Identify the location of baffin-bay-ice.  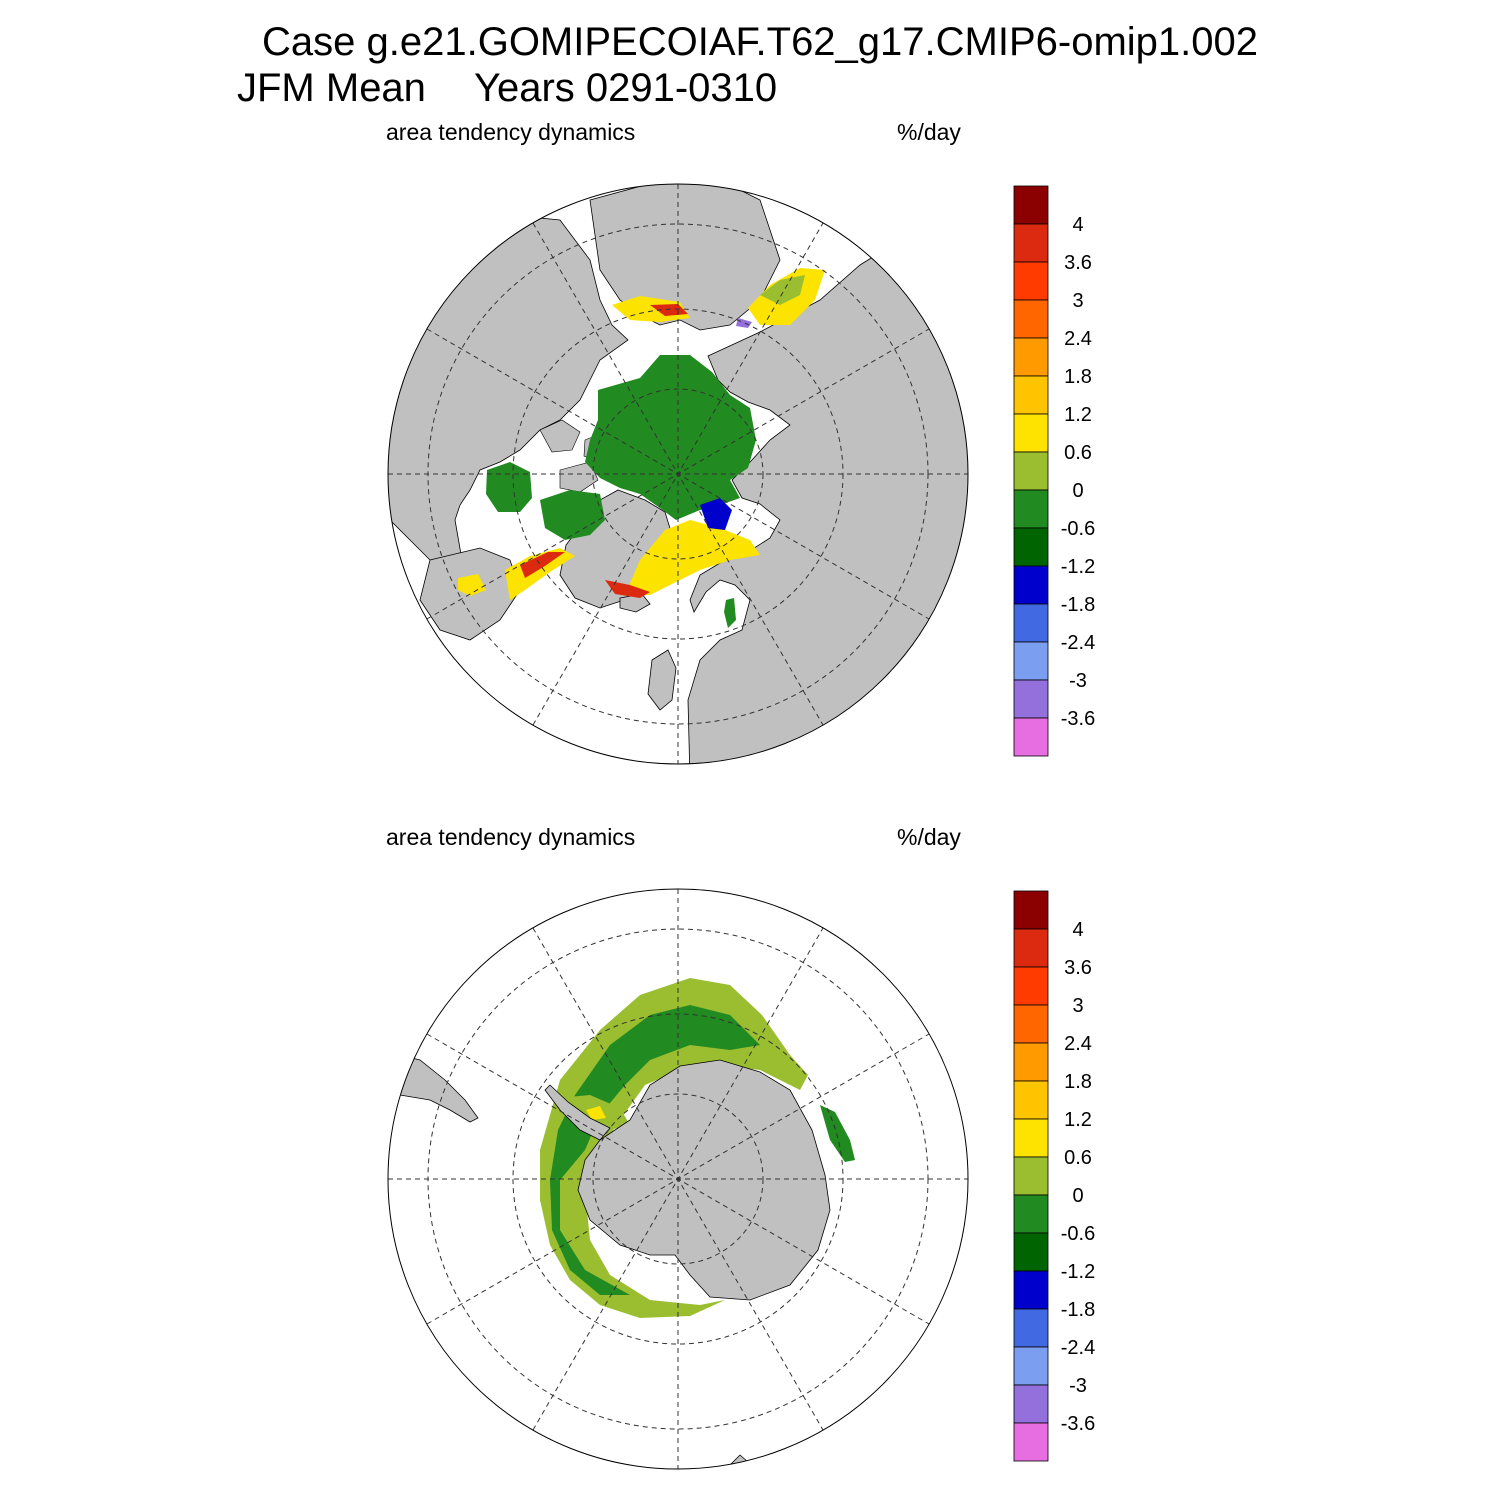
(572, 515).